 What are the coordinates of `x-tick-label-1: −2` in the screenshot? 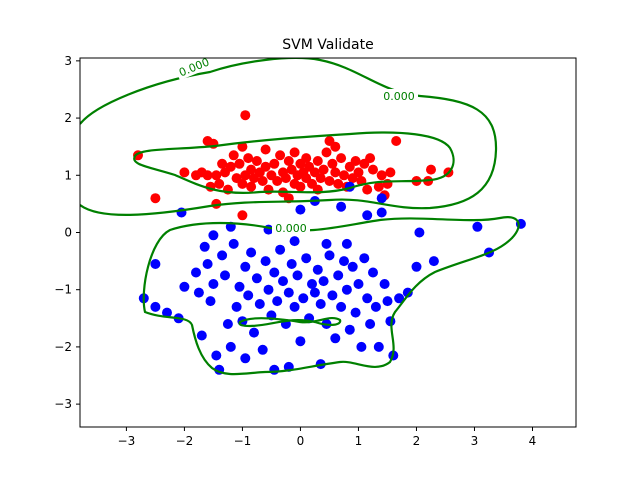 It's located at (185, 441).